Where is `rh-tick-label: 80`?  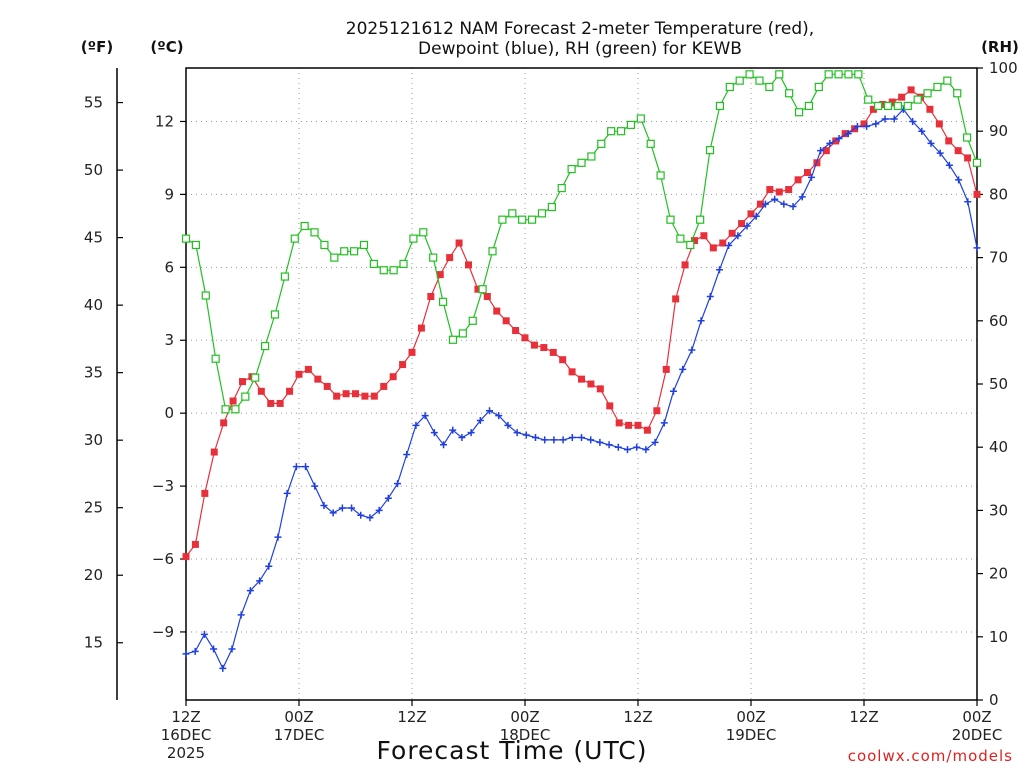 rh-tick-label: 80 is located at coordinates (998, 194).